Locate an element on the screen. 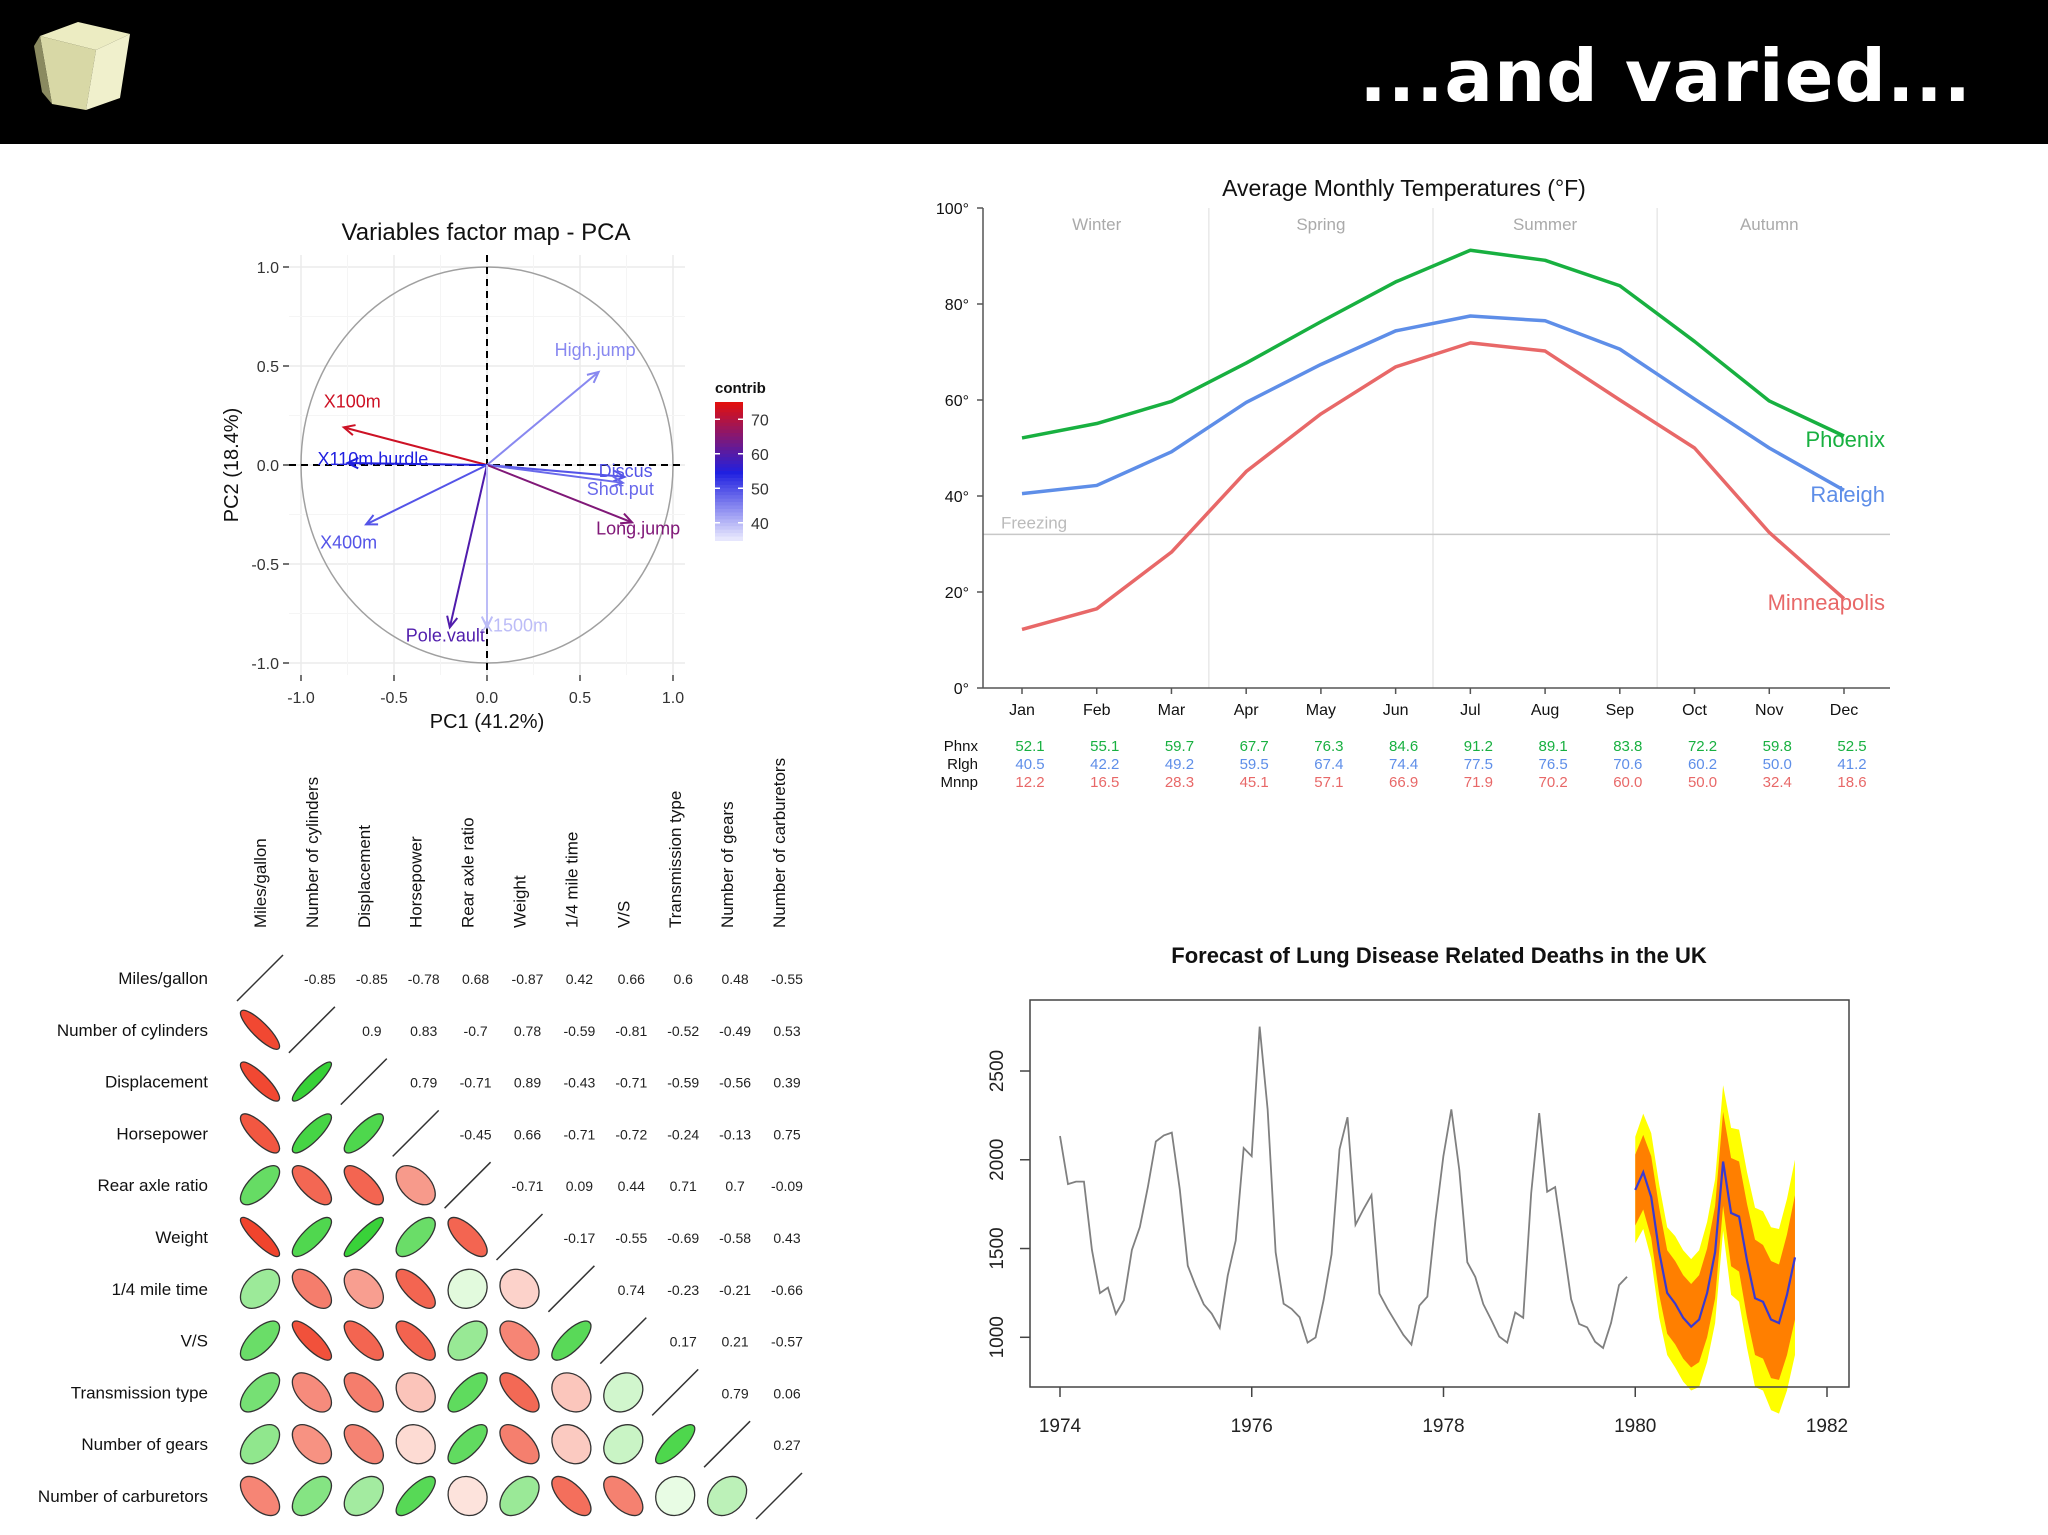 The height and width of the screenshot is (1535, 2048). corr-value-label: -0.66 is located at coordinates (787, 1290).